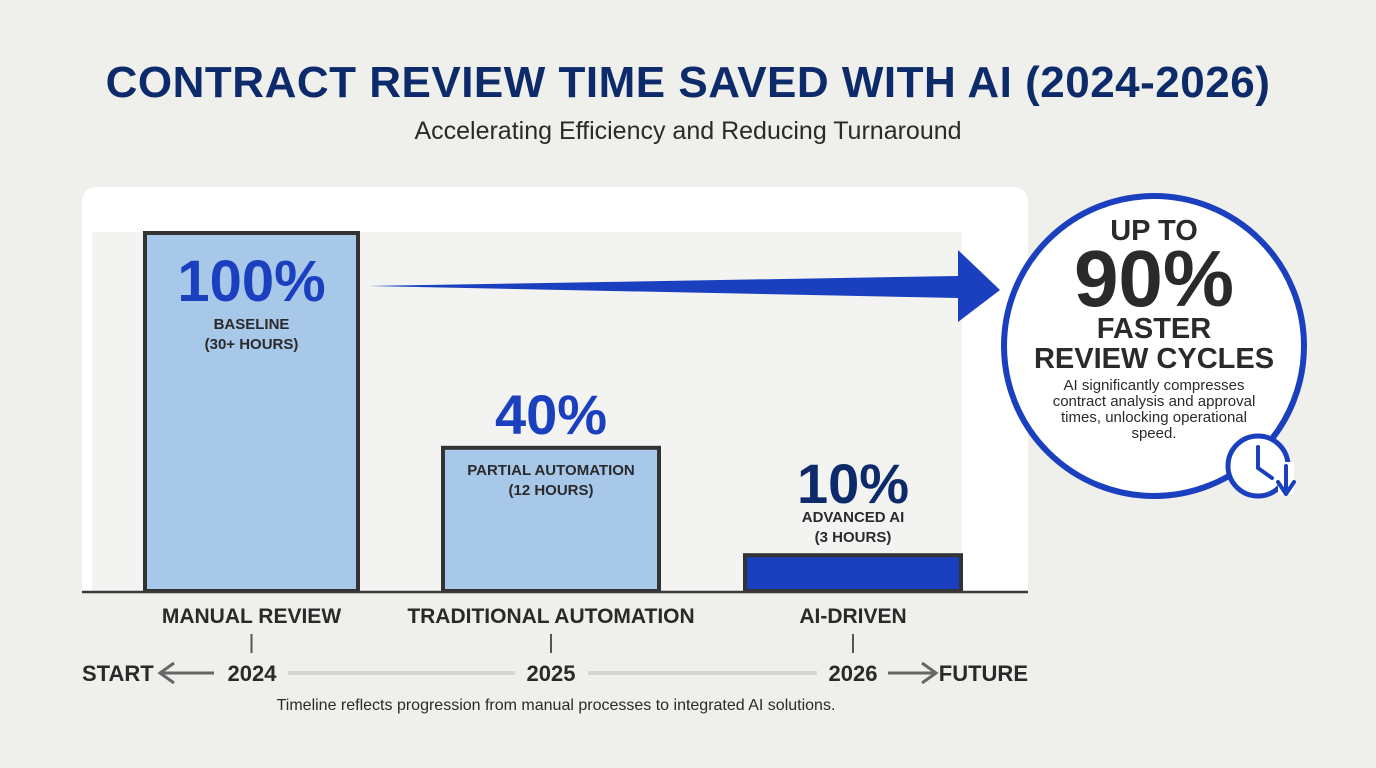  I want to click on timeline-year: 2026, so click(853, 673).